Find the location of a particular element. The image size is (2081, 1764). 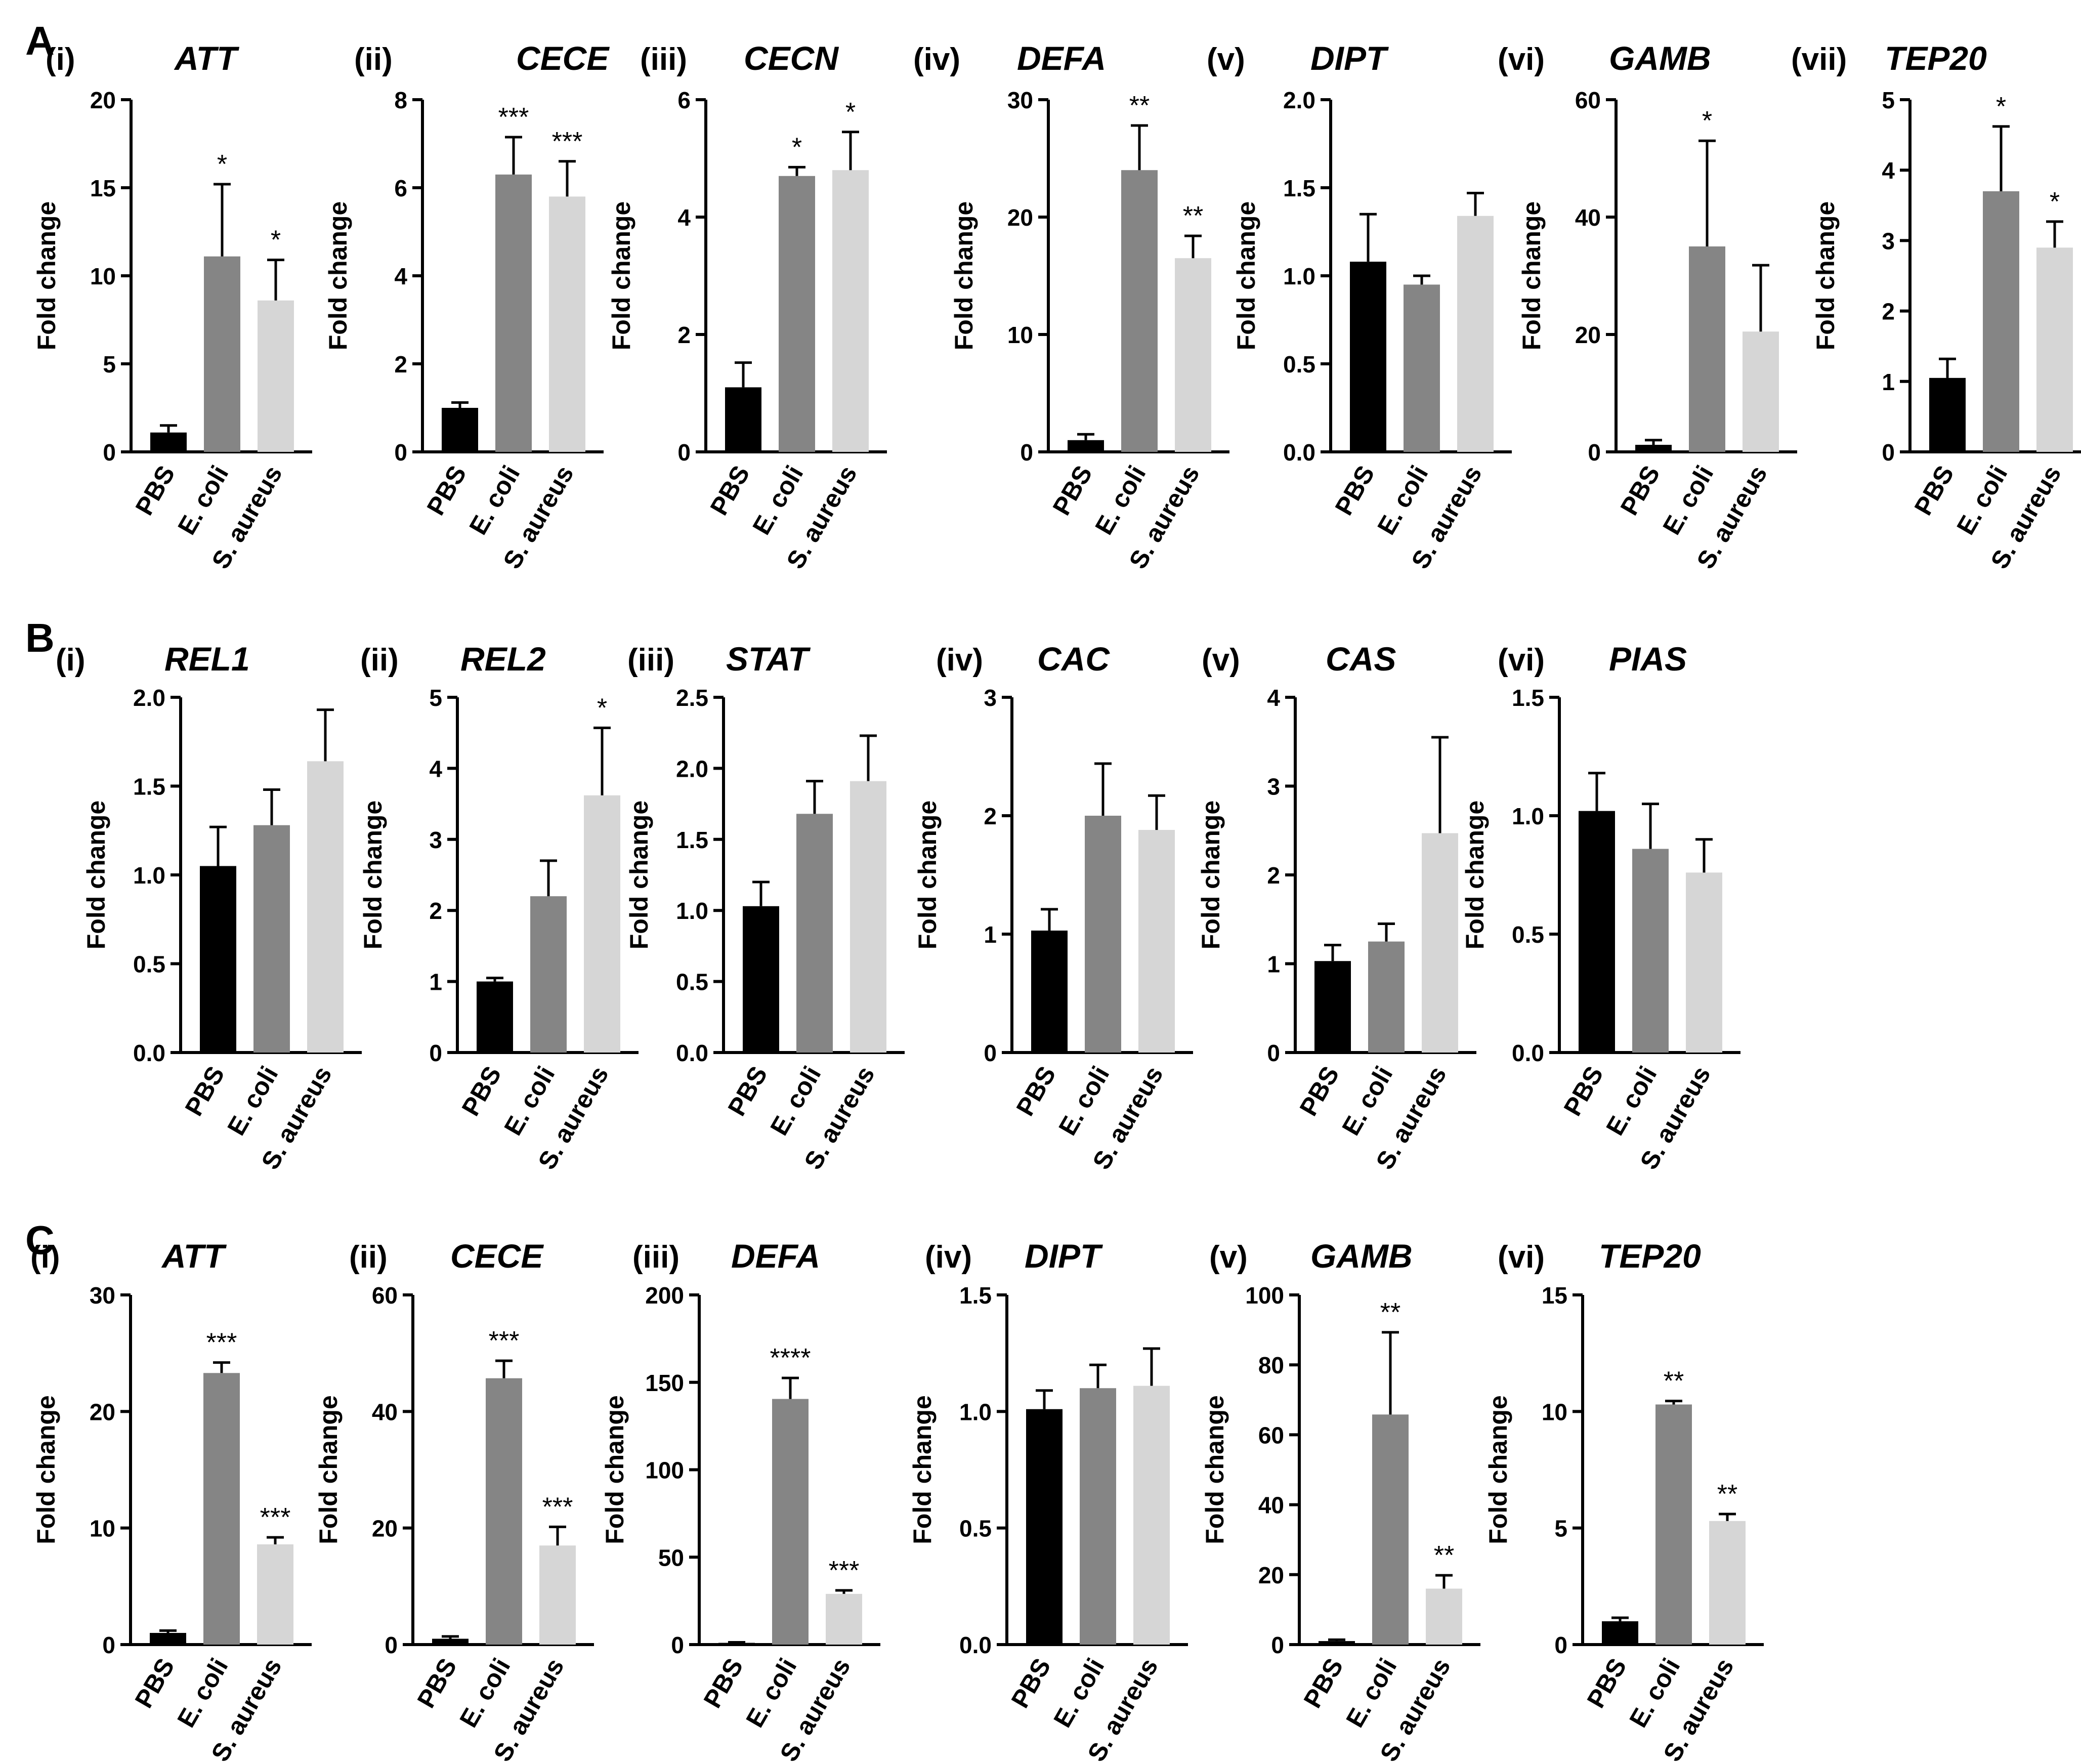

panel-c-6-ytick-label: 0 is located at coordinates (1560, 1645).